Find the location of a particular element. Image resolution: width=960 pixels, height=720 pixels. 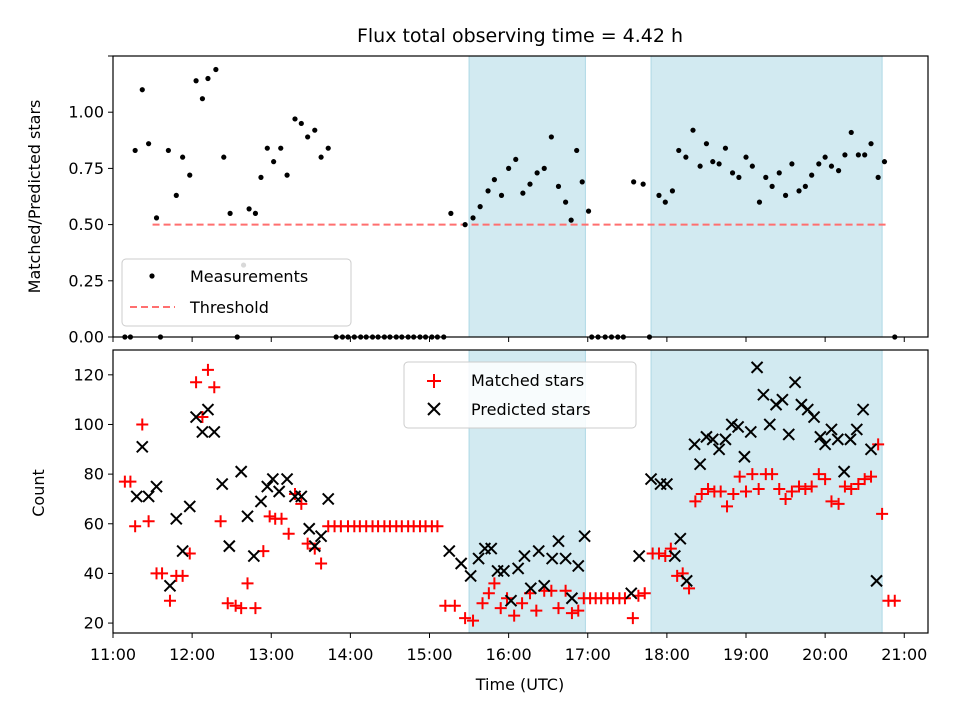

bottom-ytick-label: 80 is located at coordinates (94, 474).